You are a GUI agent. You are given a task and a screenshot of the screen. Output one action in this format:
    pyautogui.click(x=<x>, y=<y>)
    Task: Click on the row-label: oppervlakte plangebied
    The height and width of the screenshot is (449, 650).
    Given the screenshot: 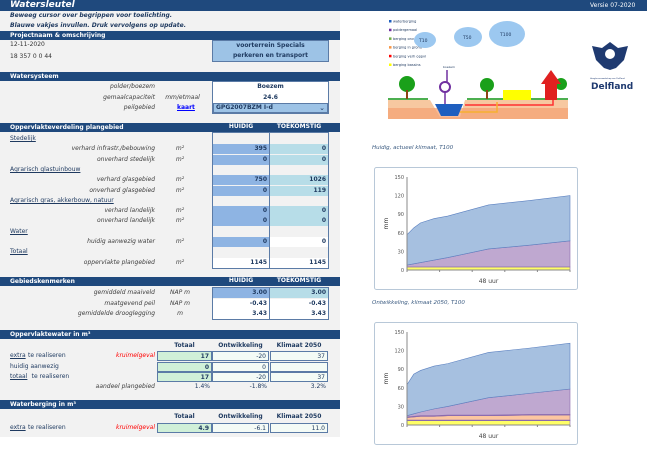 What is the action you would take?
    pyautogui.click(x=119, y=262)
    